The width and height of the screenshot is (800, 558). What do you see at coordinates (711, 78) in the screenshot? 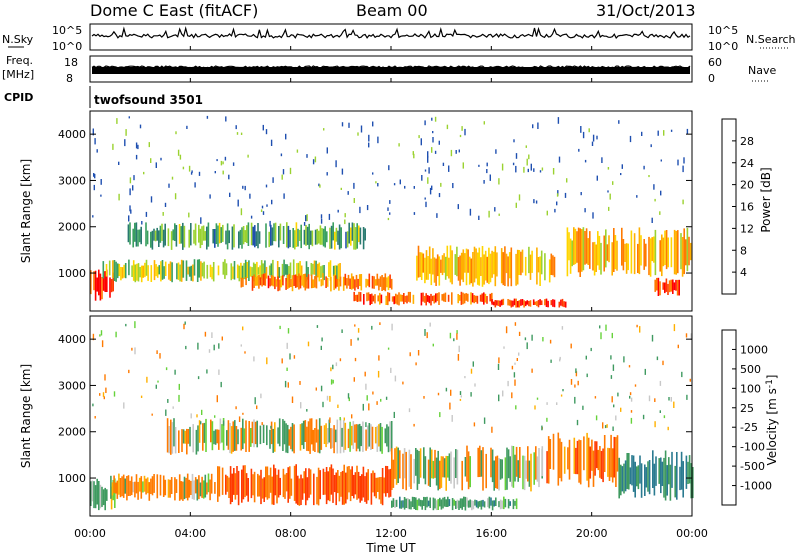
I see `nave-tick-bottom: 0` at bounding box center [711, 78].